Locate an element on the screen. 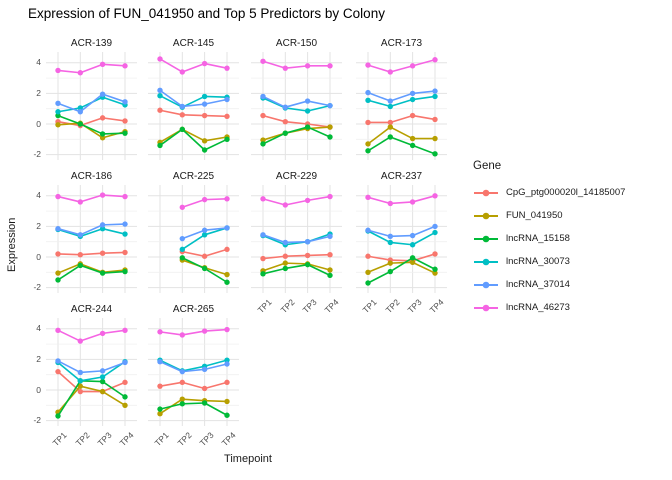 The image size is (672, 480). legend-item-lncRNA_30073: lncRNA_30073 is located at coordinates (549, 261).